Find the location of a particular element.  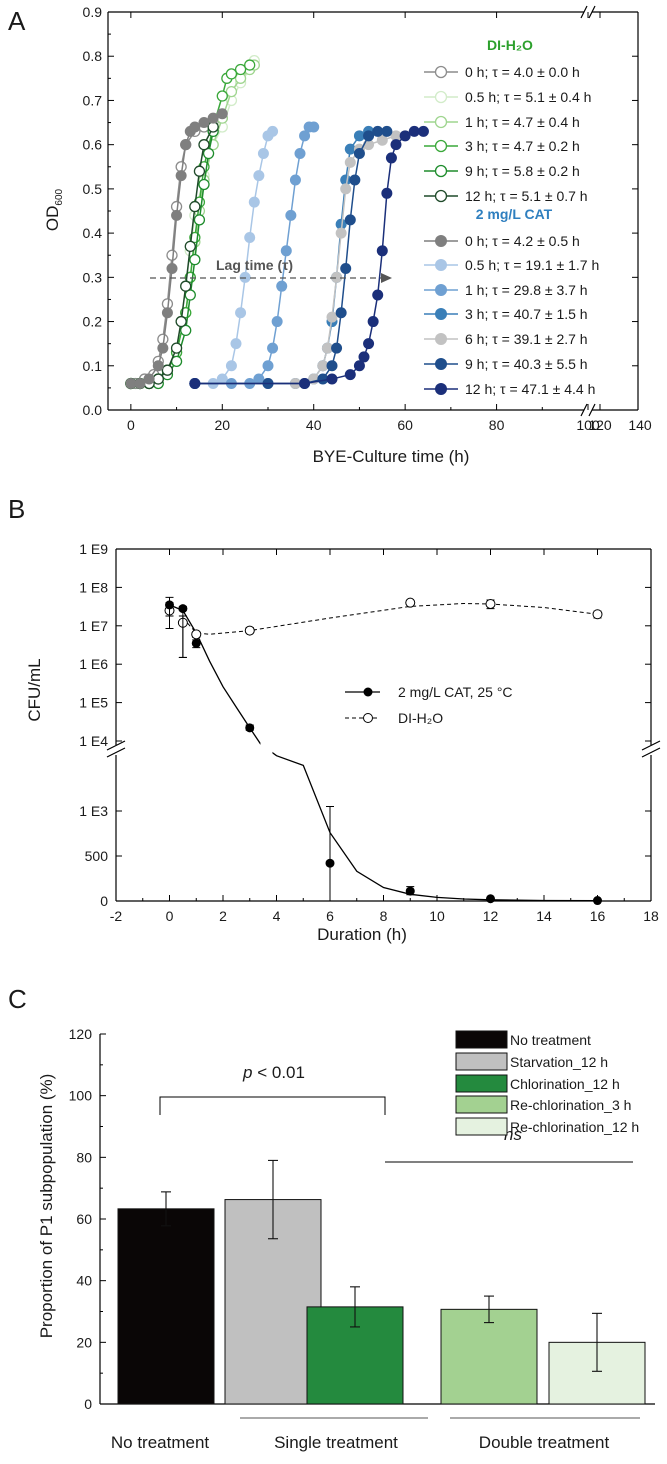

y-tick-label: 0.7 is located at coordinates (93, 100).